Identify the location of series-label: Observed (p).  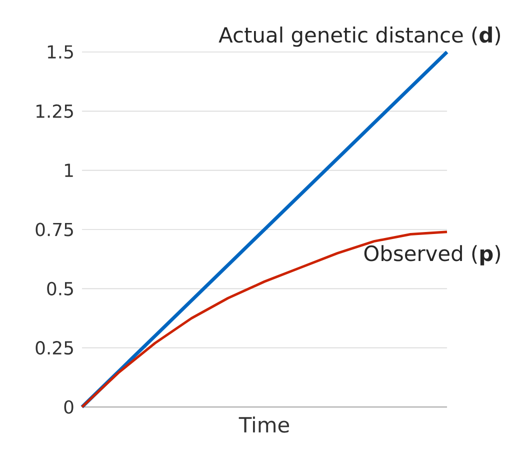
(432, 255).